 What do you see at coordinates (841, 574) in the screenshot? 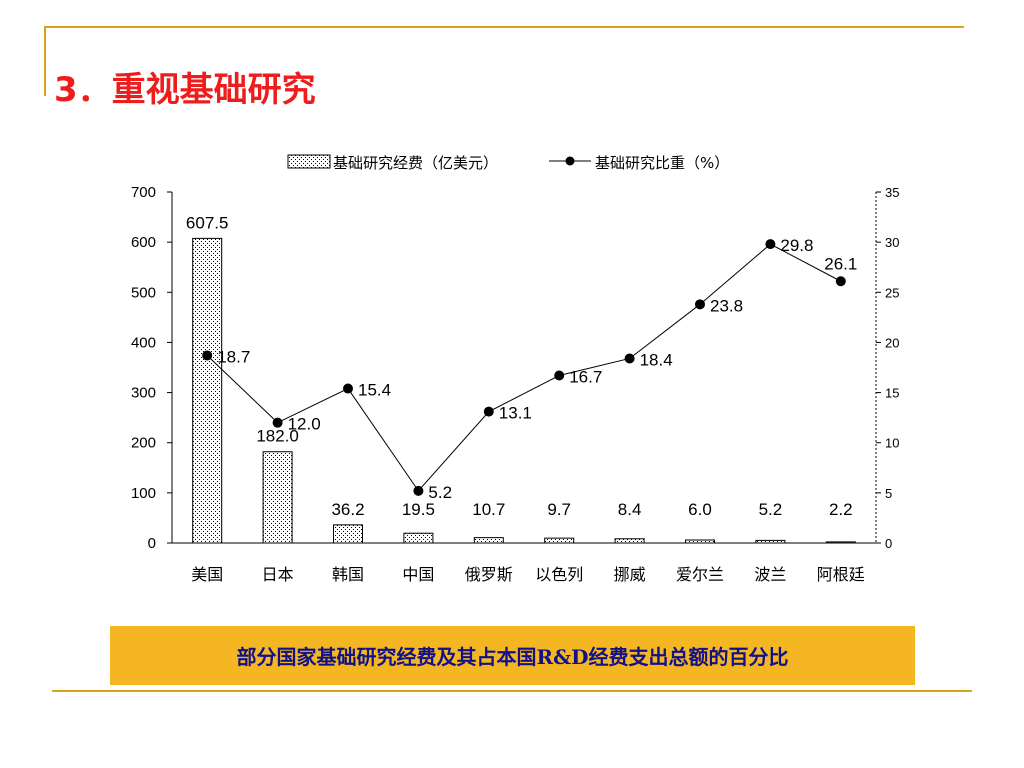
I see `category-label: 阿根廷` at bounding box center [841, 574].